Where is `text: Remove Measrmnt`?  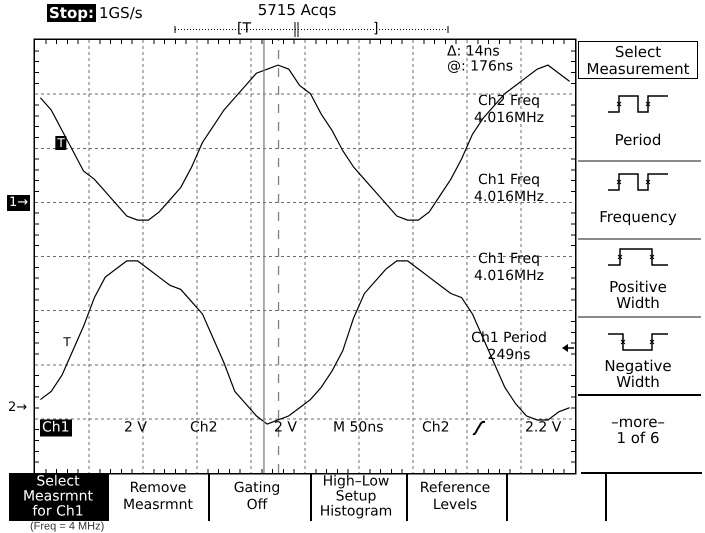 text: Remove Measrmnt is located at coordinates (158, 497).